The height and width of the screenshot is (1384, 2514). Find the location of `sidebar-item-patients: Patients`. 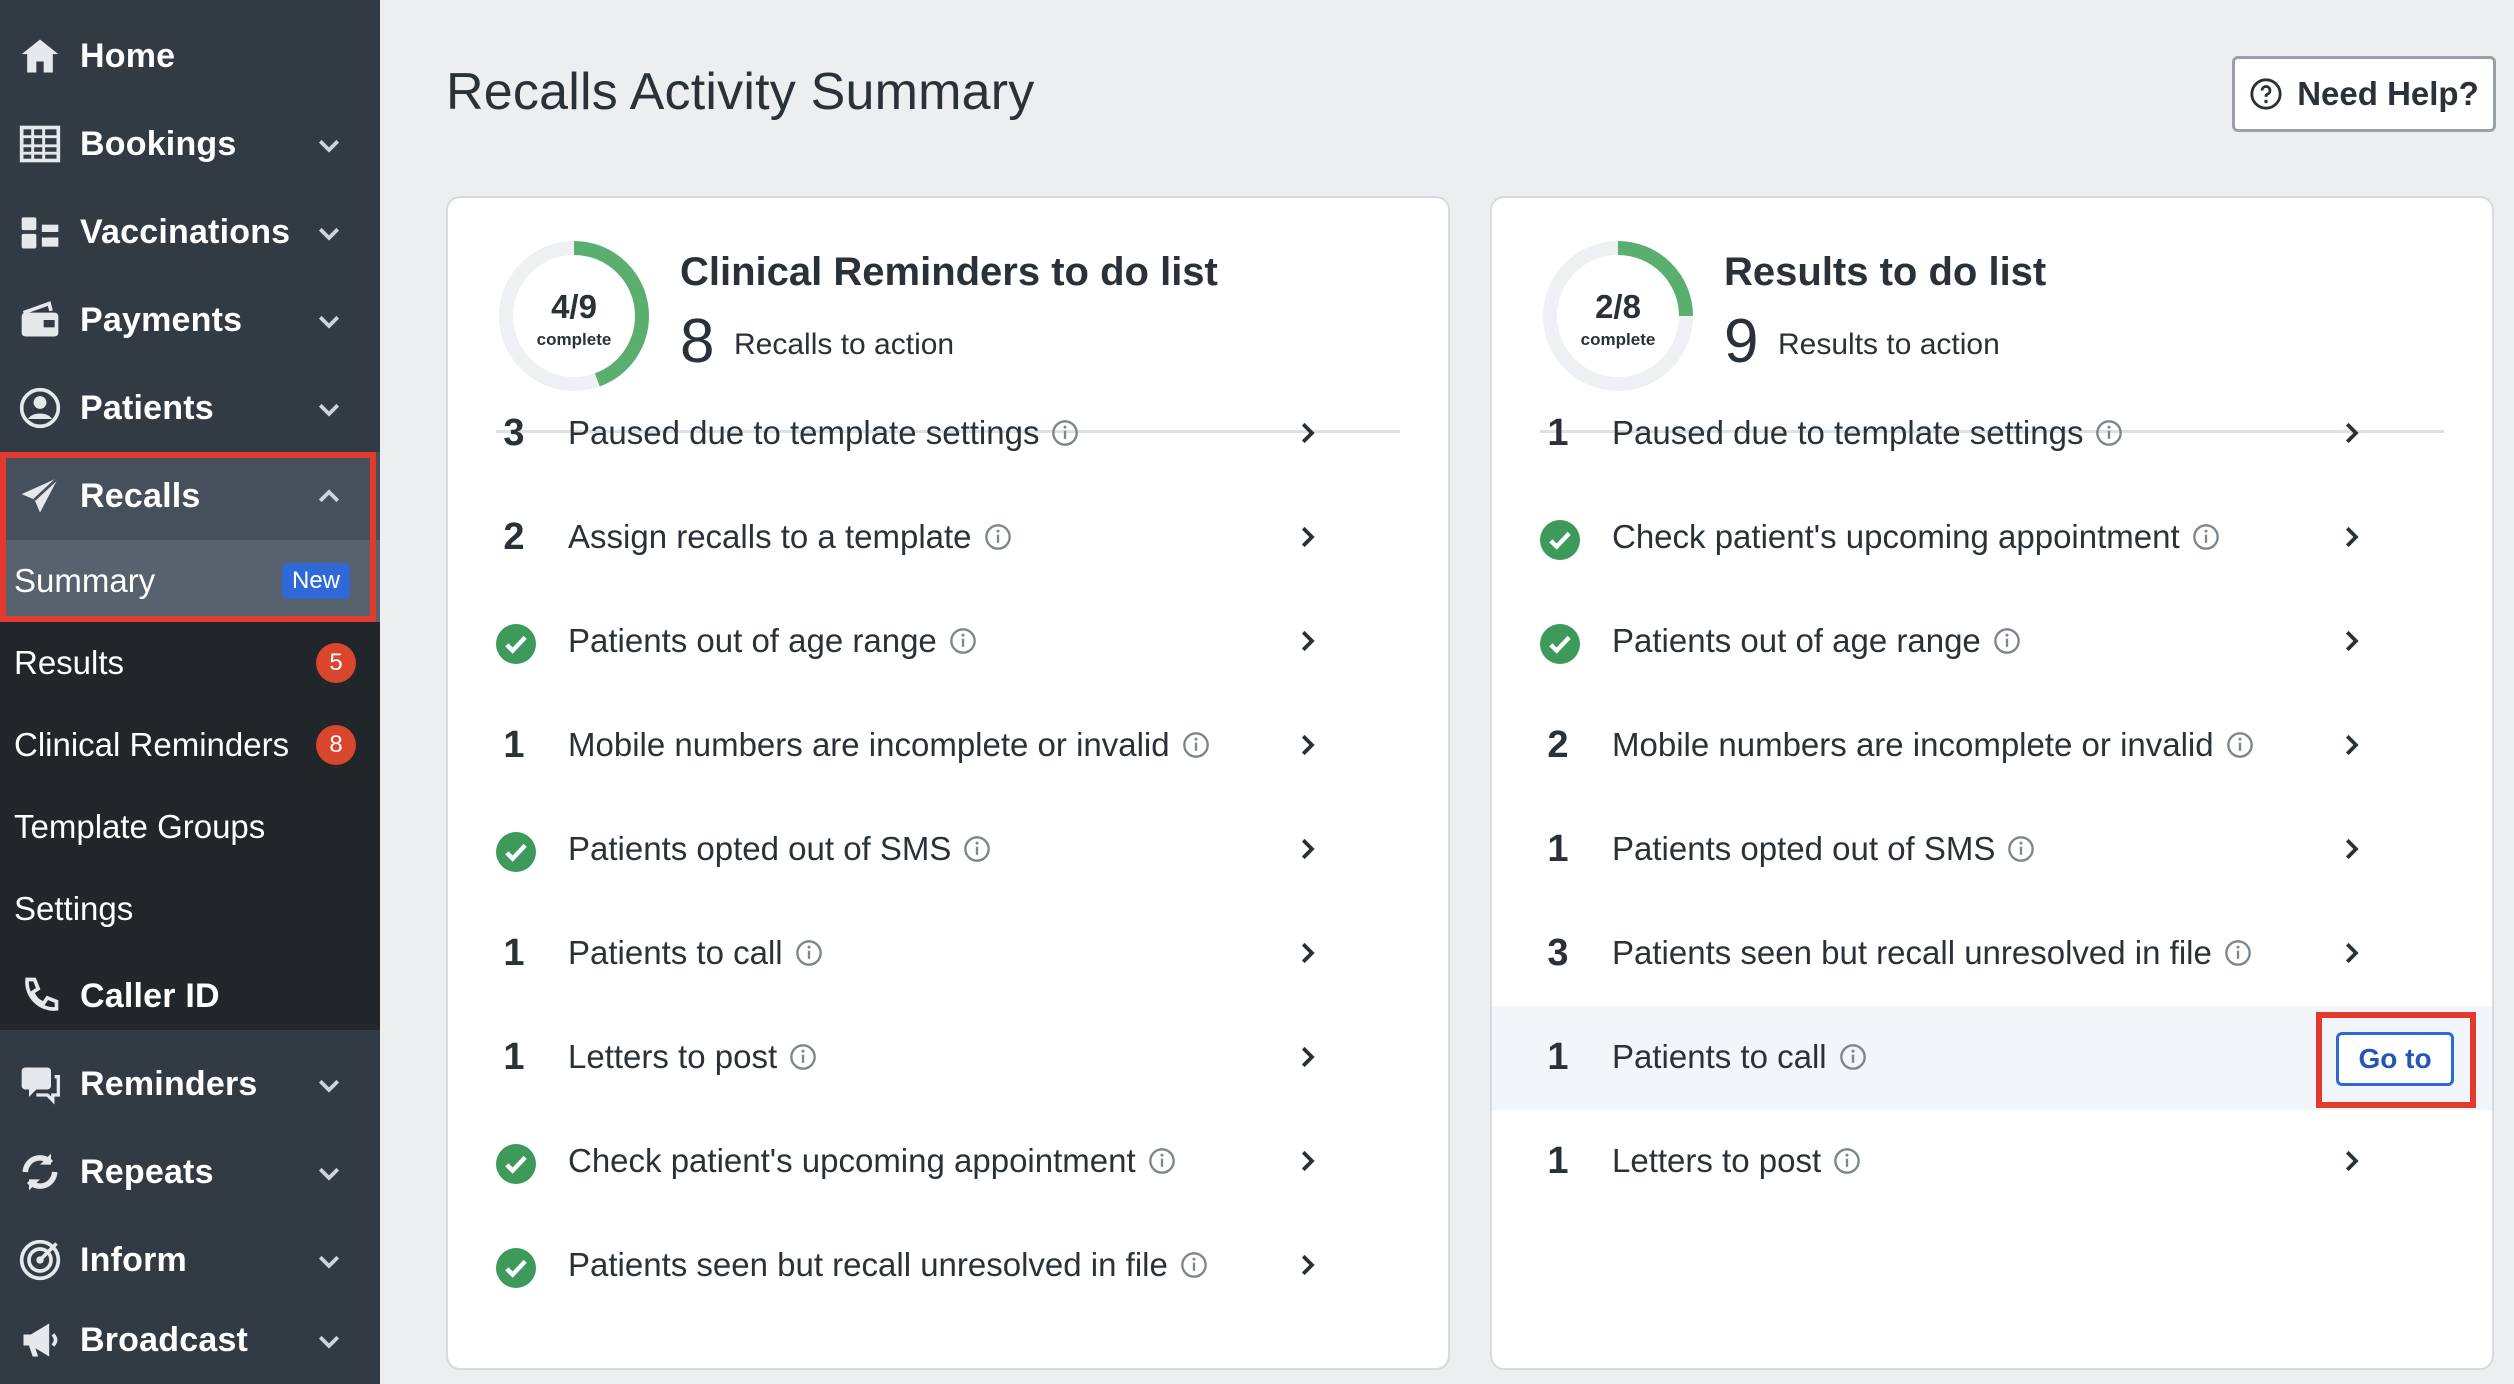

sidebar-item-patients: Patients is located at coordinates (190, 408).